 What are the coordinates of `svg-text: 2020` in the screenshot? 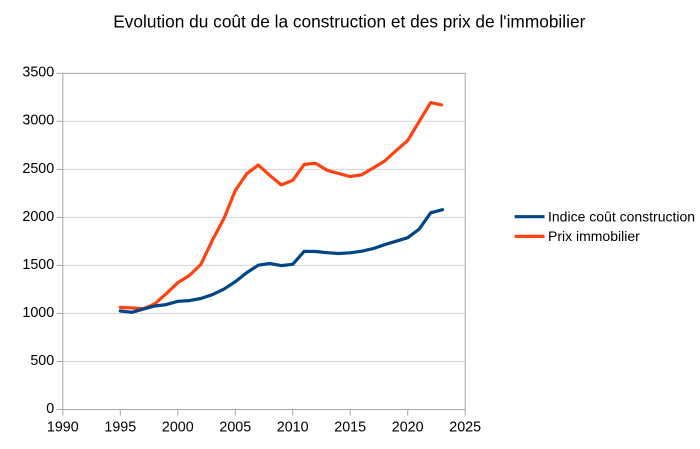 It's located at (408, 428).